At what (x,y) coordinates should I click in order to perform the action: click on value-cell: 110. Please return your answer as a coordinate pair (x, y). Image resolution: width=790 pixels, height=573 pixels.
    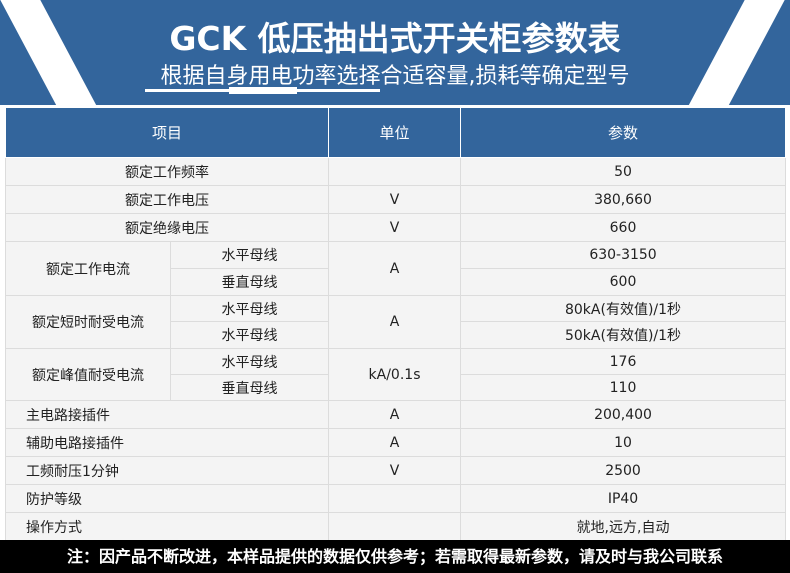
    Looking at the image, I should click on (623, 387).